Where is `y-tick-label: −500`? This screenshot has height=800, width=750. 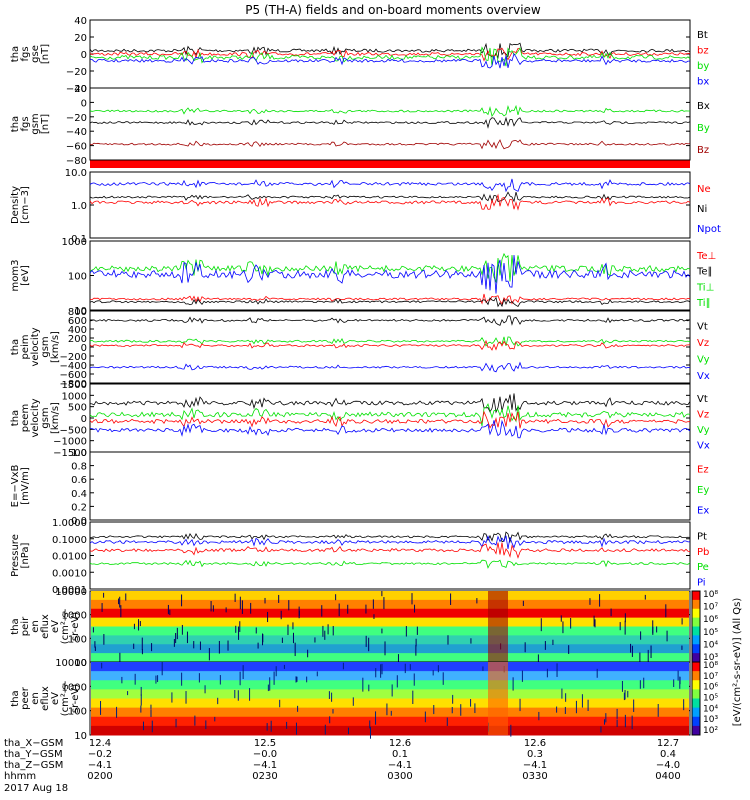
y-tick-label: −500 is located at coordinates (73, 430).